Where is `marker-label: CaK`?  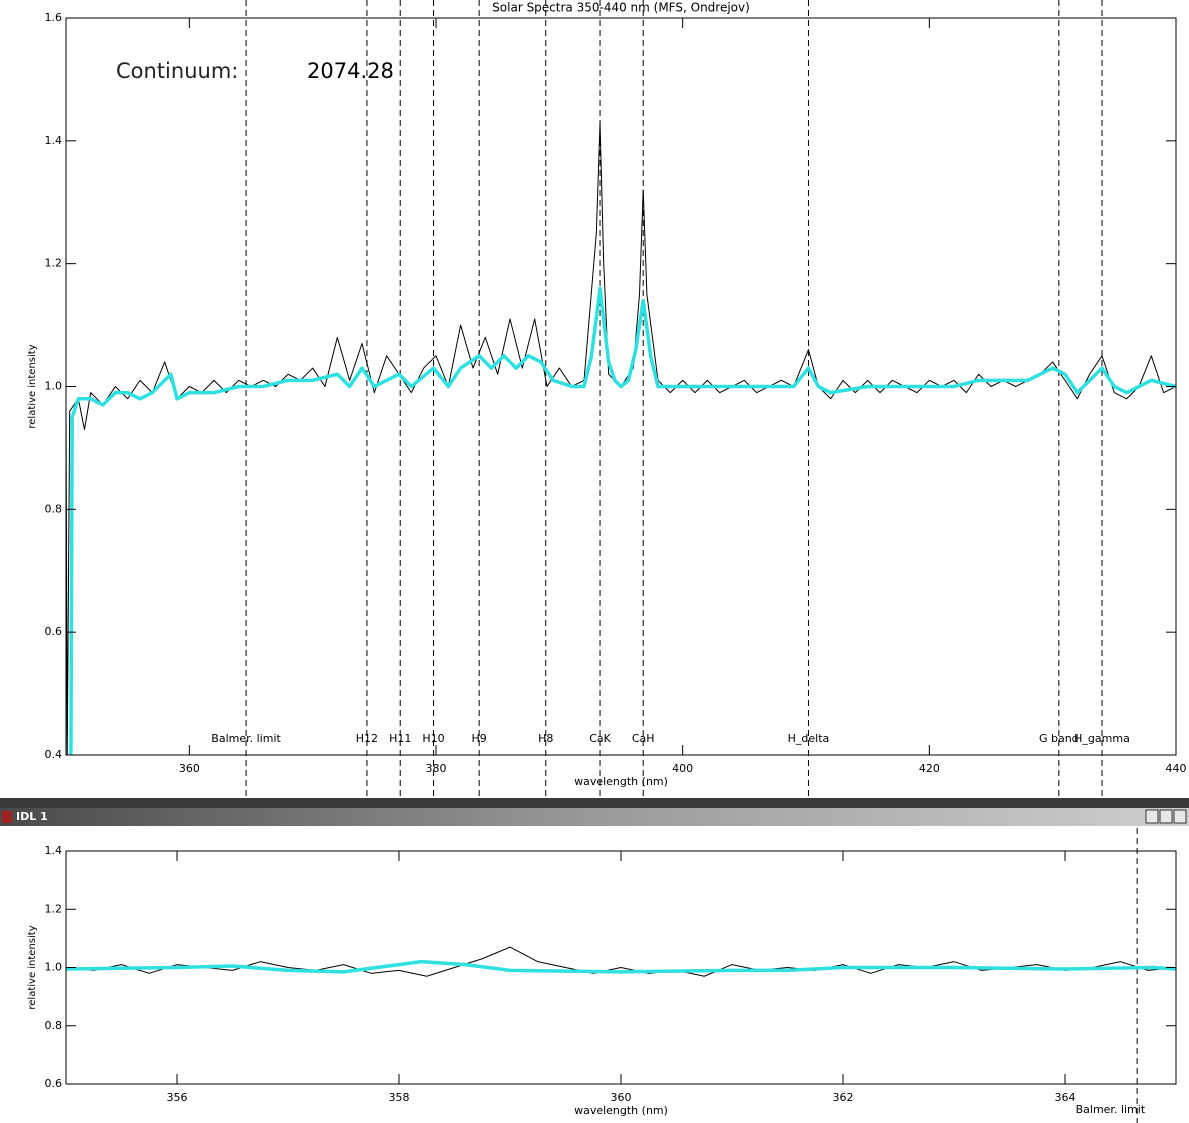 marker-label: CaK is located at coordinates (600, 738).